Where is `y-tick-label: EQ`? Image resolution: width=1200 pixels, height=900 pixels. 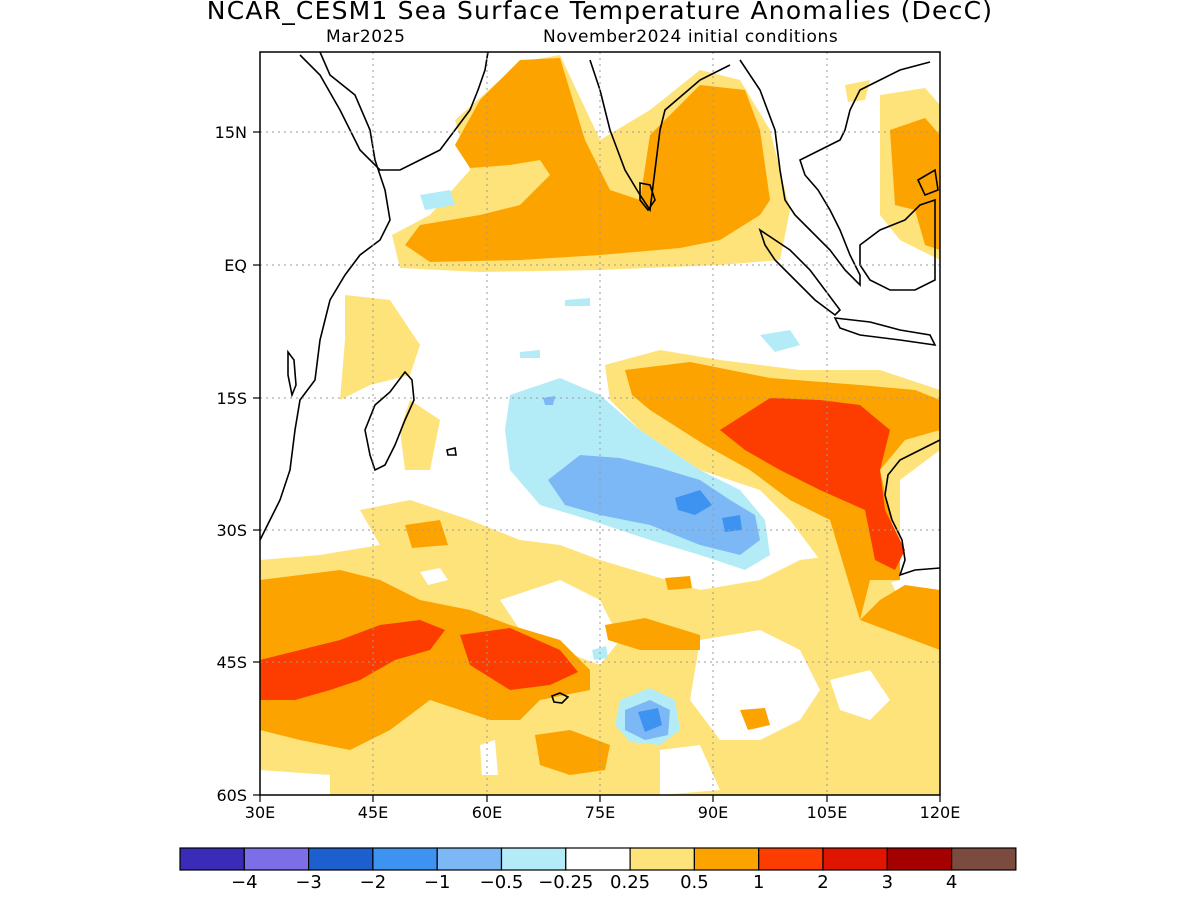 y-tick-label: EQ is located at coordinates (235, 265).